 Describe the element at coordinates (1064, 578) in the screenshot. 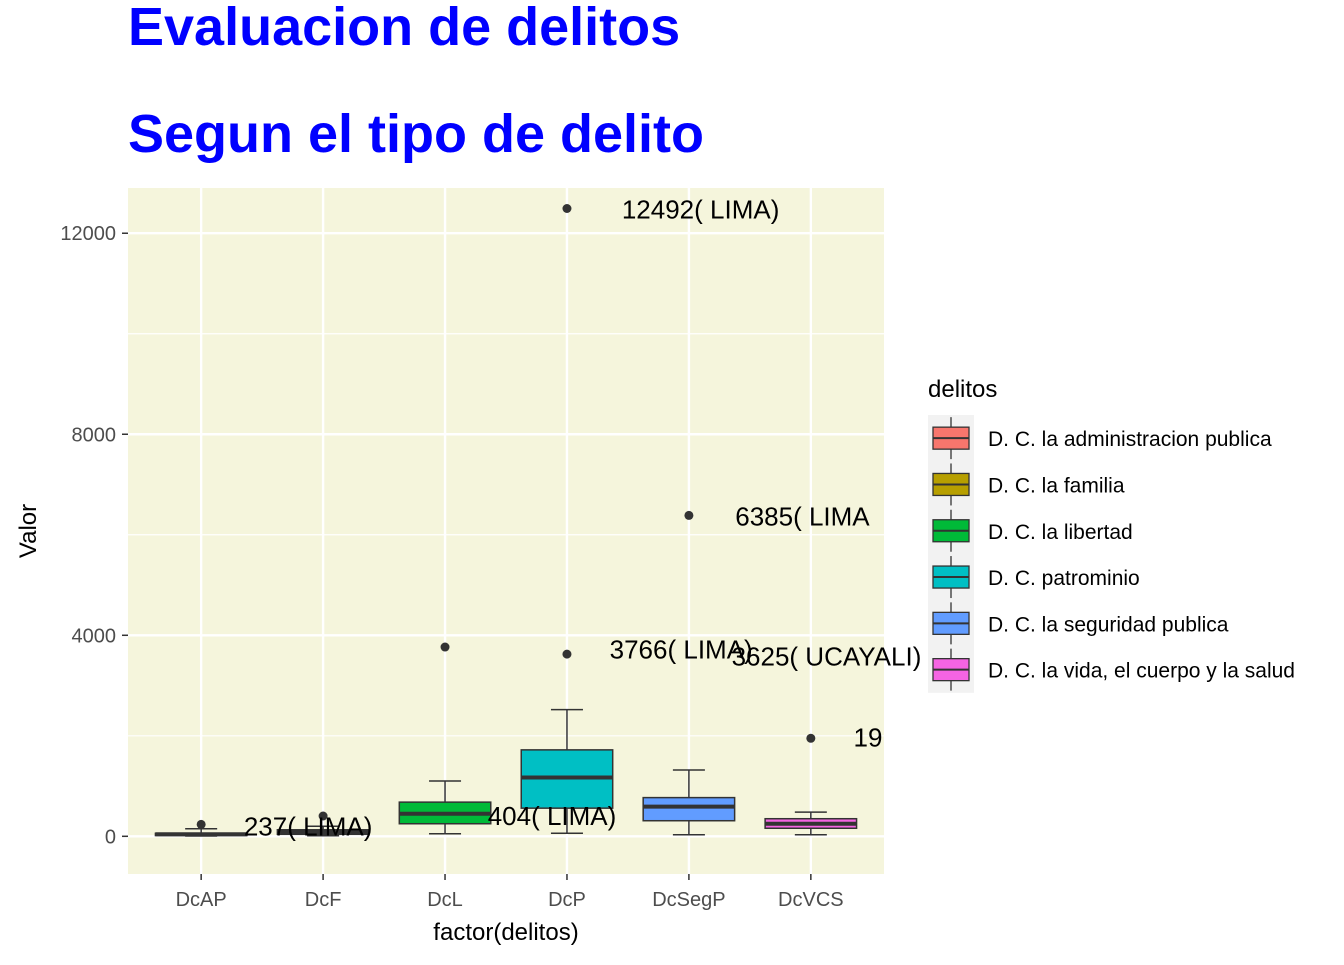

I see `legend-label: D. C. patrominio` at that location.